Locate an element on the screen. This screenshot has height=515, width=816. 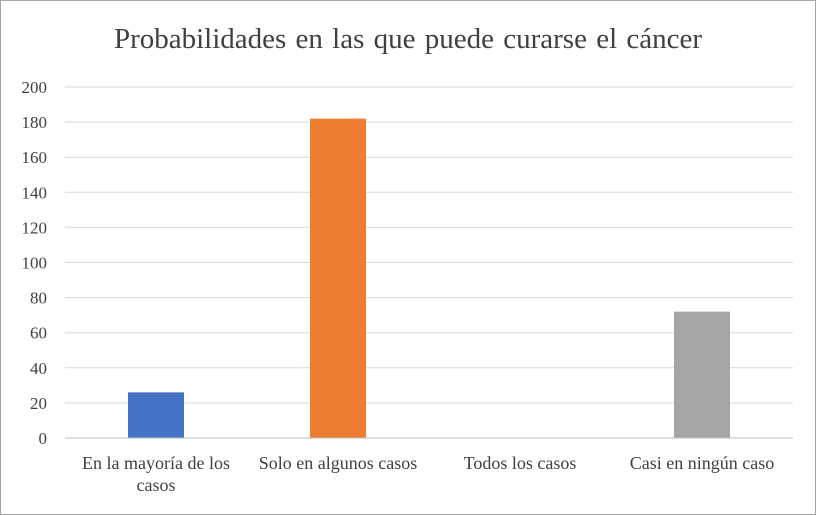
y-tick-label: 20 is located at coordinates (38, 403).